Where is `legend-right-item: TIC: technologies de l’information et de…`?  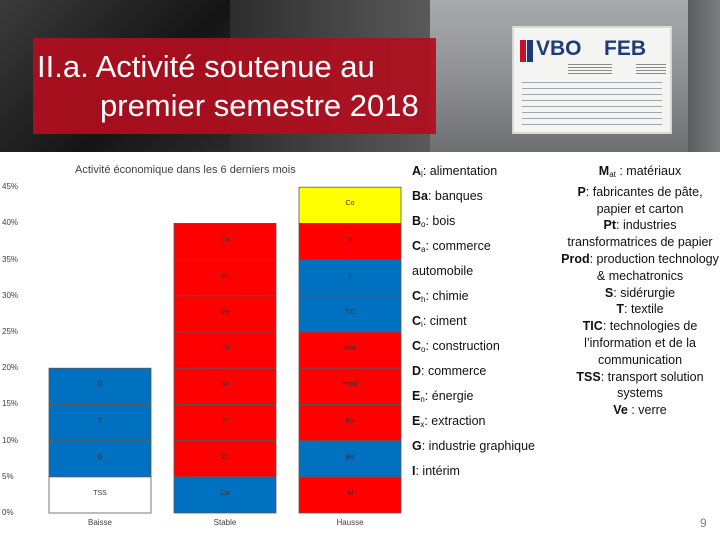 legend-right-item: TIC: technologies de l’information et de… is located at coordinates (640, 343).